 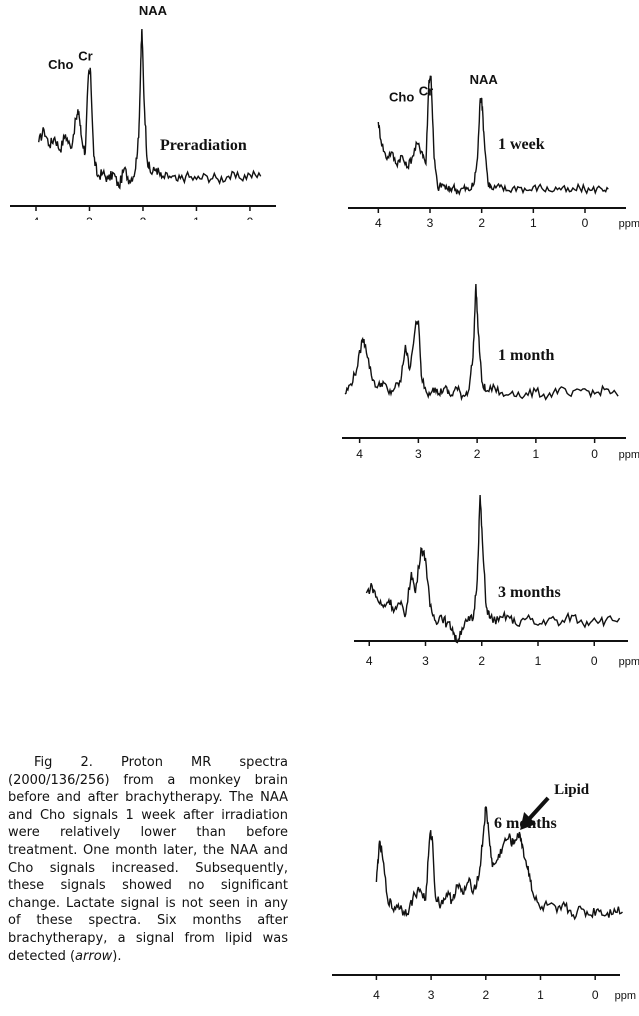 I want to click on condition-label: Preradiation, so click(x=203, y=145).